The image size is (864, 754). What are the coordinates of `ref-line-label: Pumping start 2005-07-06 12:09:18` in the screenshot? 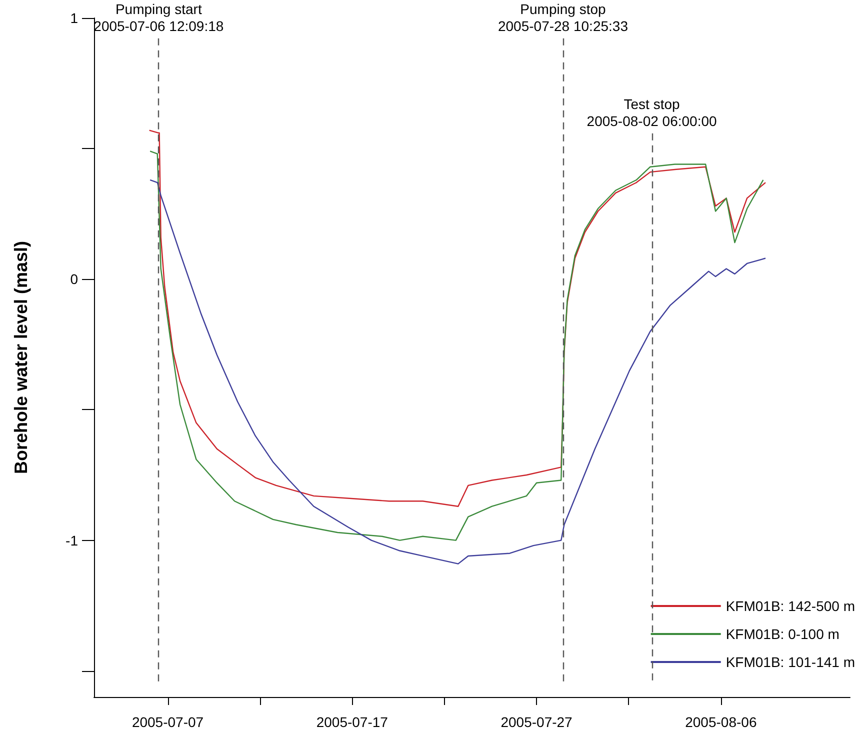 It's located at (159, 17).